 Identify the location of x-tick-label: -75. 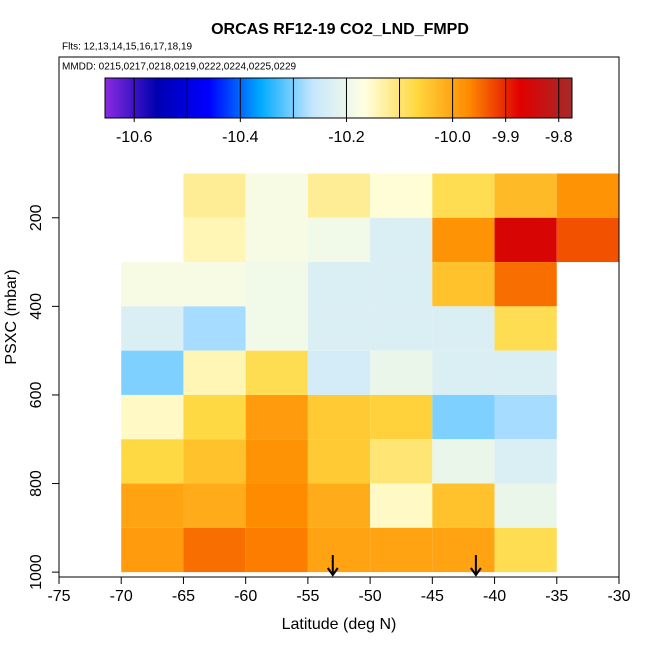
(58, 596).